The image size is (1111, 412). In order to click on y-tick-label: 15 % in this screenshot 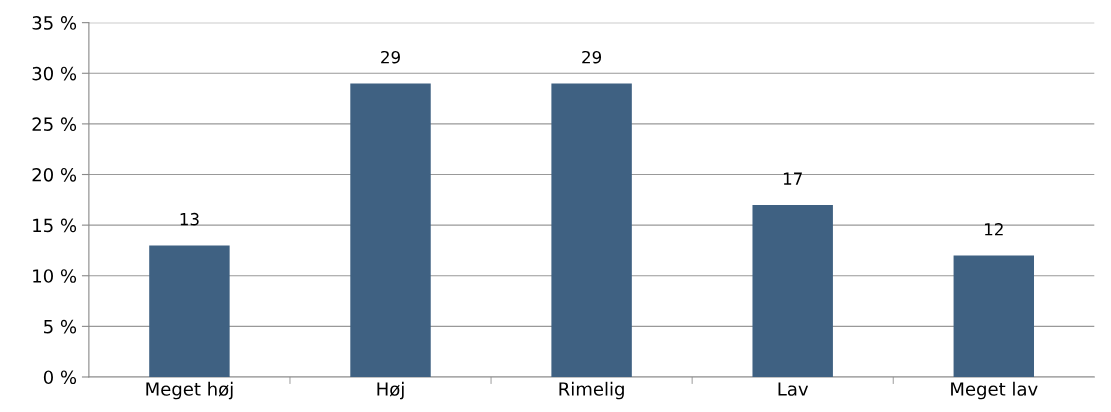, I will do `click(55, 225)`.